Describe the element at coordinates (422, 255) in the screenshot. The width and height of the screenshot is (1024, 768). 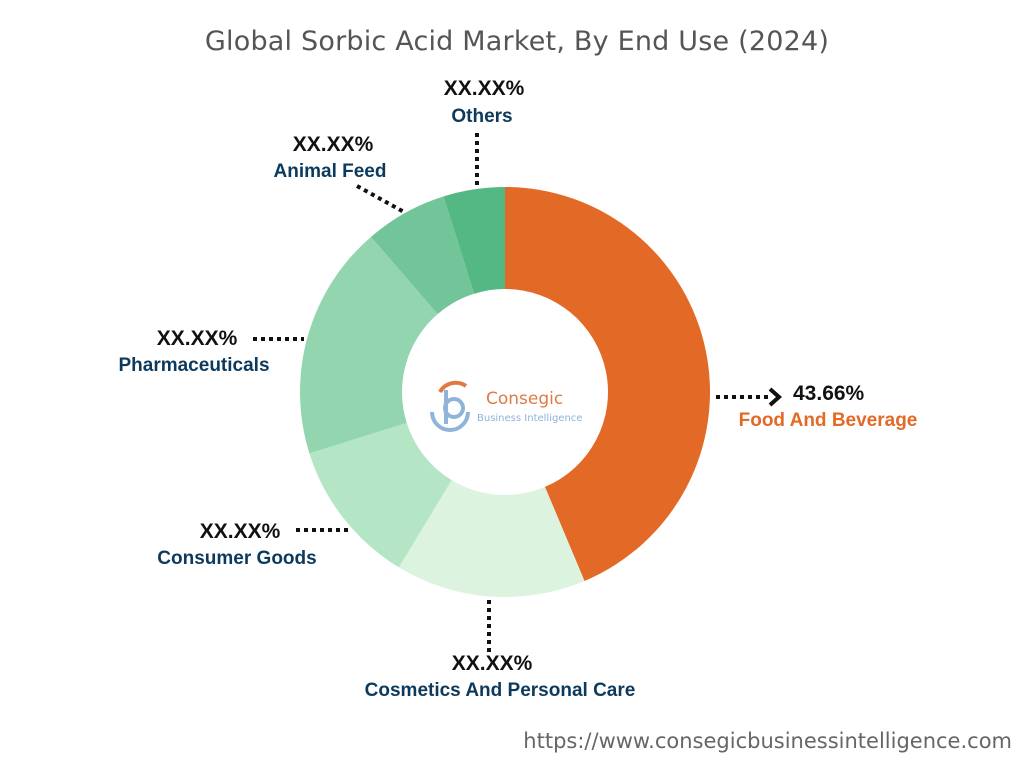
I see `slice-animal-feed` at that location.